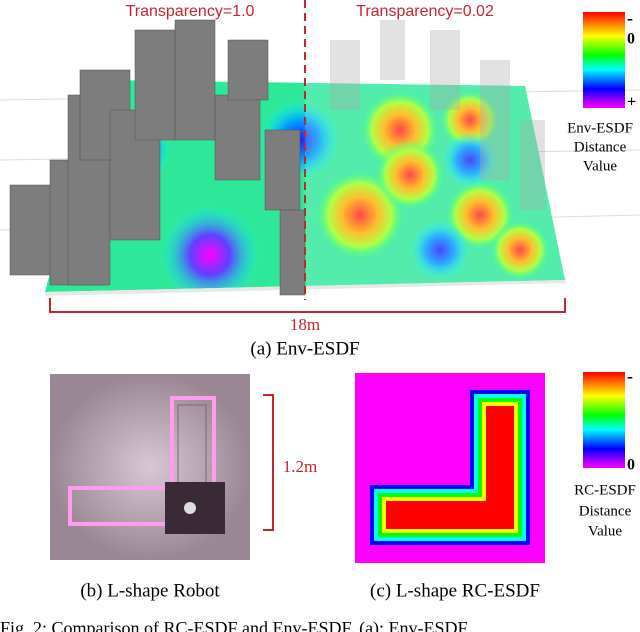 Image resolution: width=640 pixels, height=632 pixels. I want to click on left-label: Transparency=1.0, so click(190, 11).